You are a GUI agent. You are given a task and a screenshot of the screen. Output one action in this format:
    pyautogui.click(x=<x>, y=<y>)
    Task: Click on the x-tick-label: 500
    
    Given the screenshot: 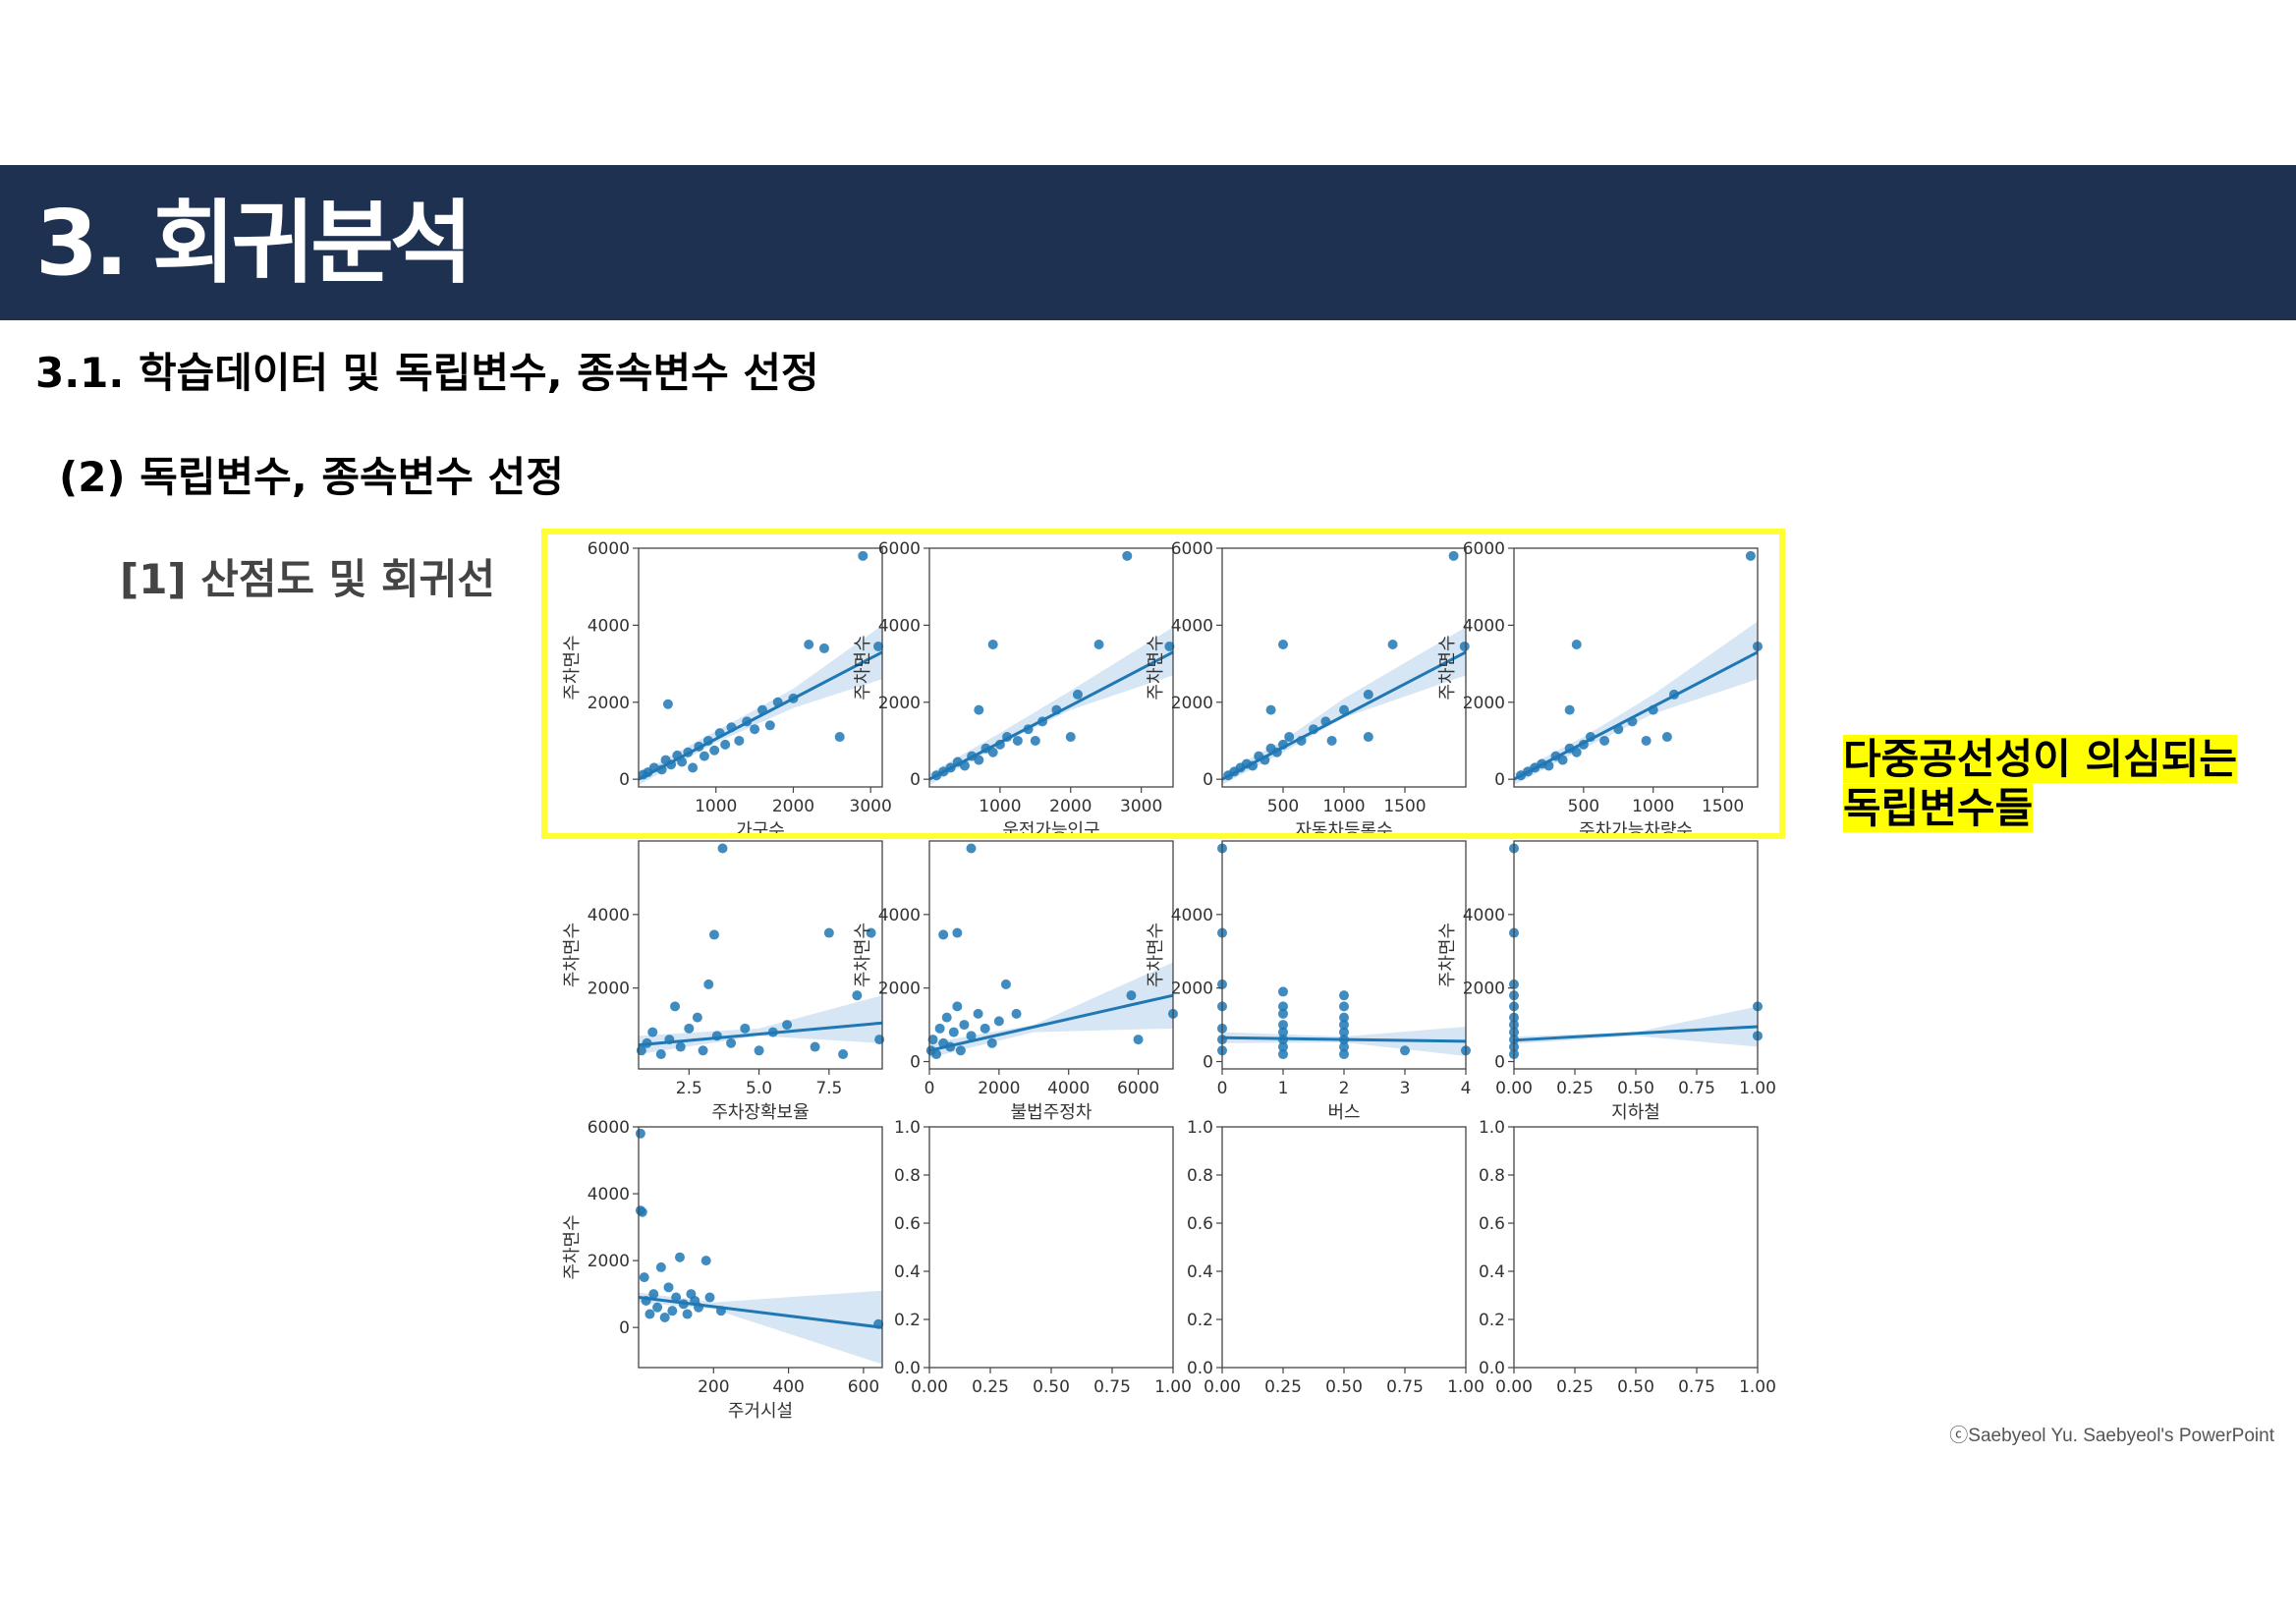 What is the action you would take?
    pyautogui.click(x=1283, y=806)
    